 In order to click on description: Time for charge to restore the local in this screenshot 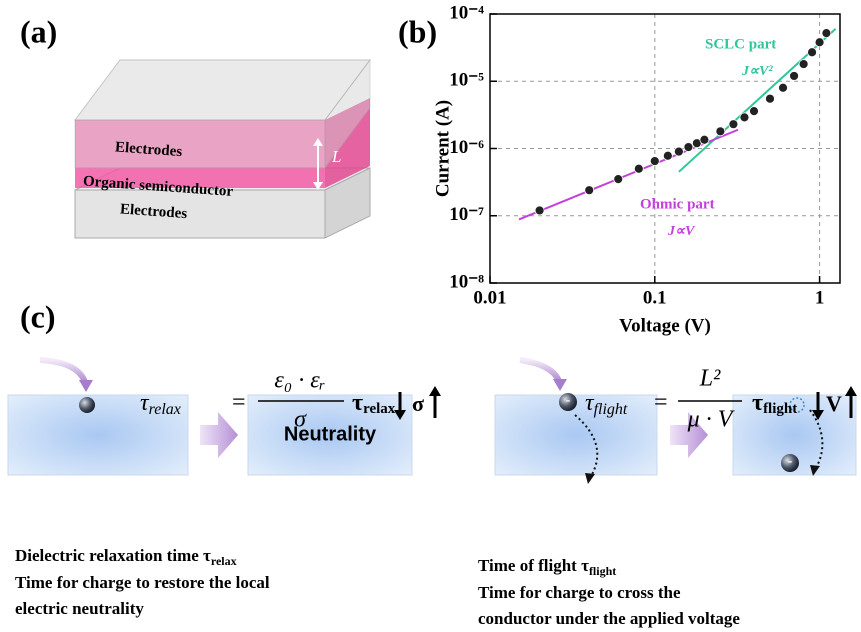, I will do `click(142, 582)`.